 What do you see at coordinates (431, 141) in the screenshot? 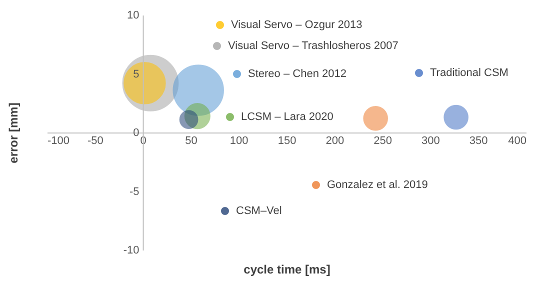
I see `x-tick-label: 300` at bounding box center [431, 141].